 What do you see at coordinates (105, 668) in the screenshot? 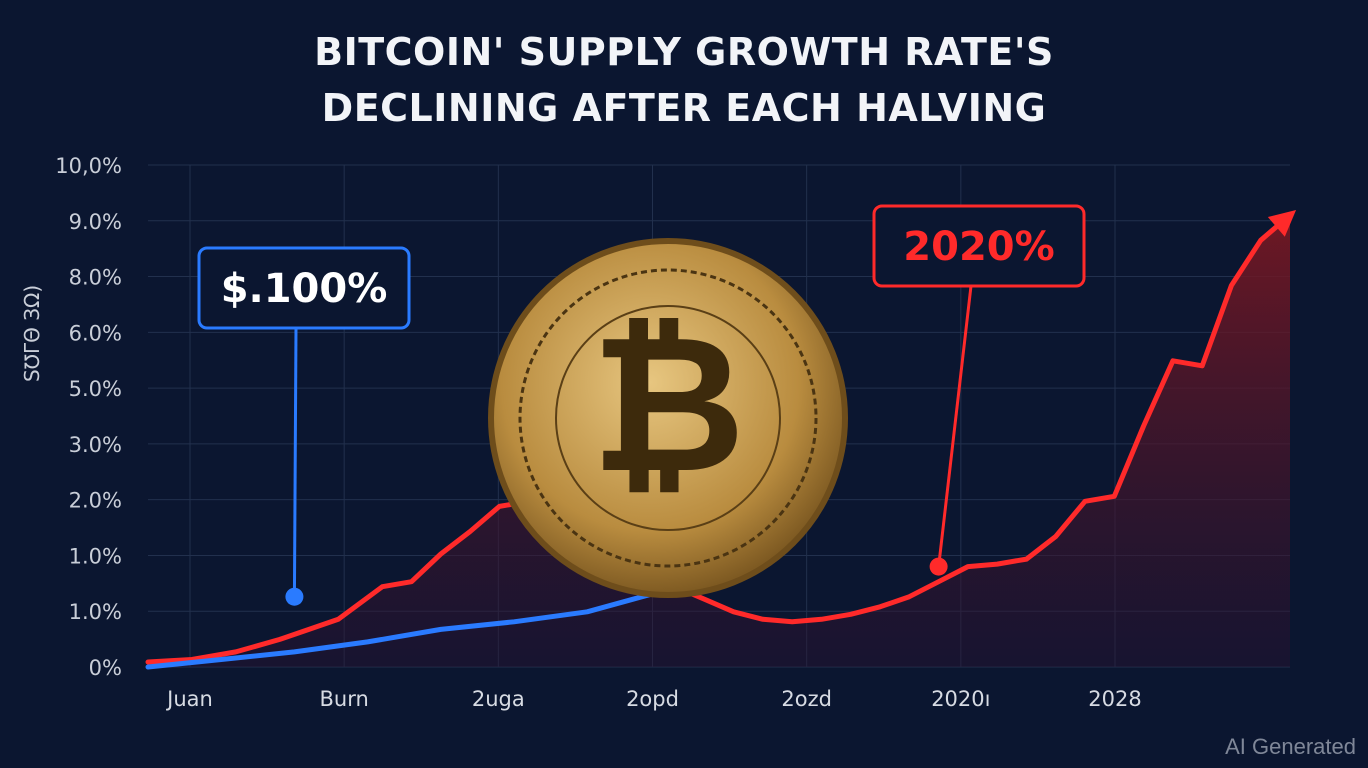
I see `y-tick-label: 0%` at bounding box center [105, 668].